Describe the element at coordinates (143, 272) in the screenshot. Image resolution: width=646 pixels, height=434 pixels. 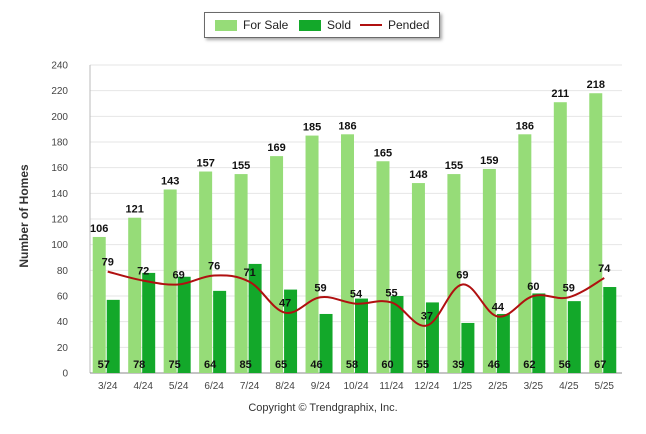
I see `data-label-pended: 72` at that location.